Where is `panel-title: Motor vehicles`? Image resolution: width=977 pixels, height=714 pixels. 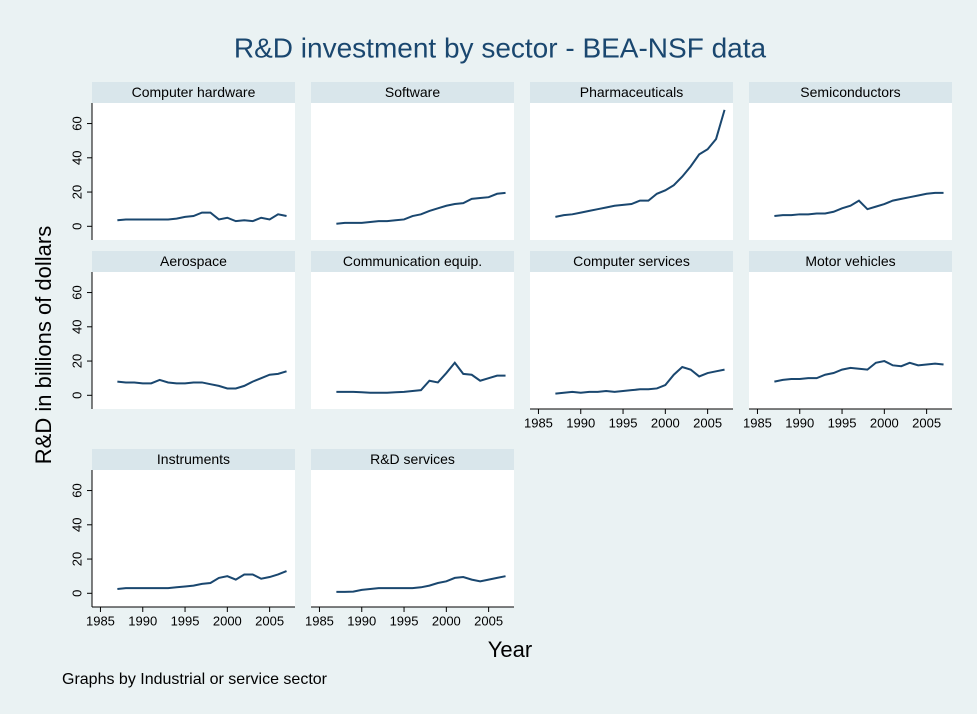
panel-title: Motor vehicles is located at coordinates (850, 261).